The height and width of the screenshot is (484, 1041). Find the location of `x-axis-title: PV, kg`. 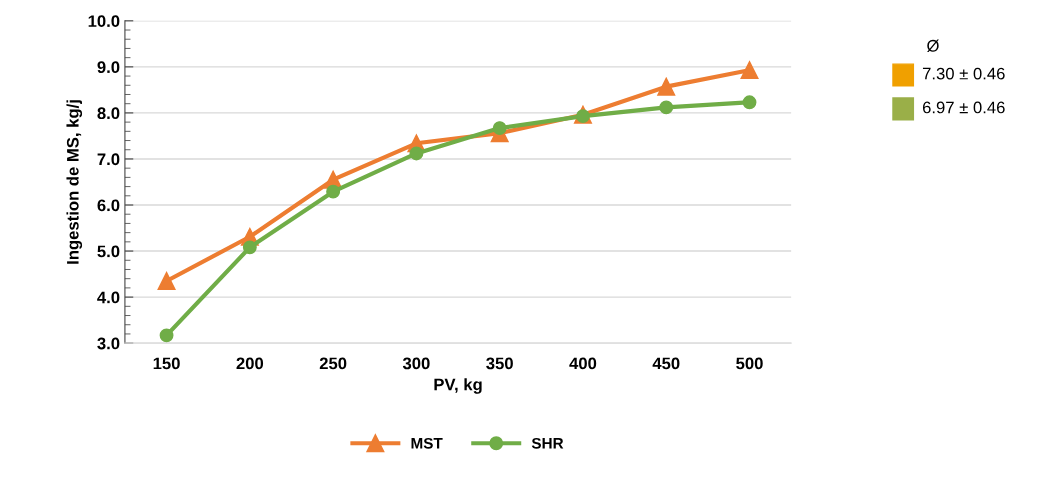

x-axis-title: PV, kg is located at coordinates (458, 386).